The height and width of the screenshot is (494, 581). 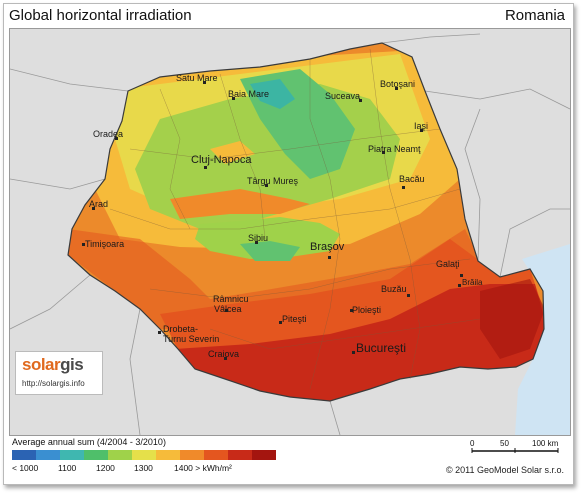 What do you see at coordinates (89, 442) in the screenshot?
I see `legend-title: Average annual sum (4/2004 - 3/2010)` at bounding box center [89, 442].